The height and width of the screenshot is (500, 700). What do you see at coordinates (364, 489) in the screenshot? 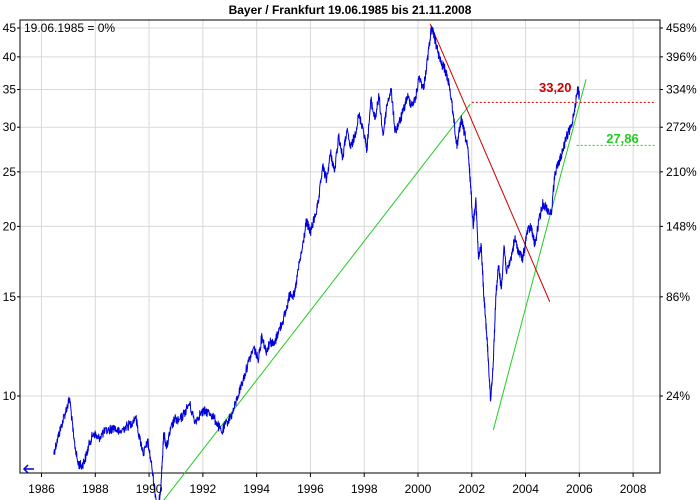
I see `x-tick-label: 1998` at bounding box center [364, 489].